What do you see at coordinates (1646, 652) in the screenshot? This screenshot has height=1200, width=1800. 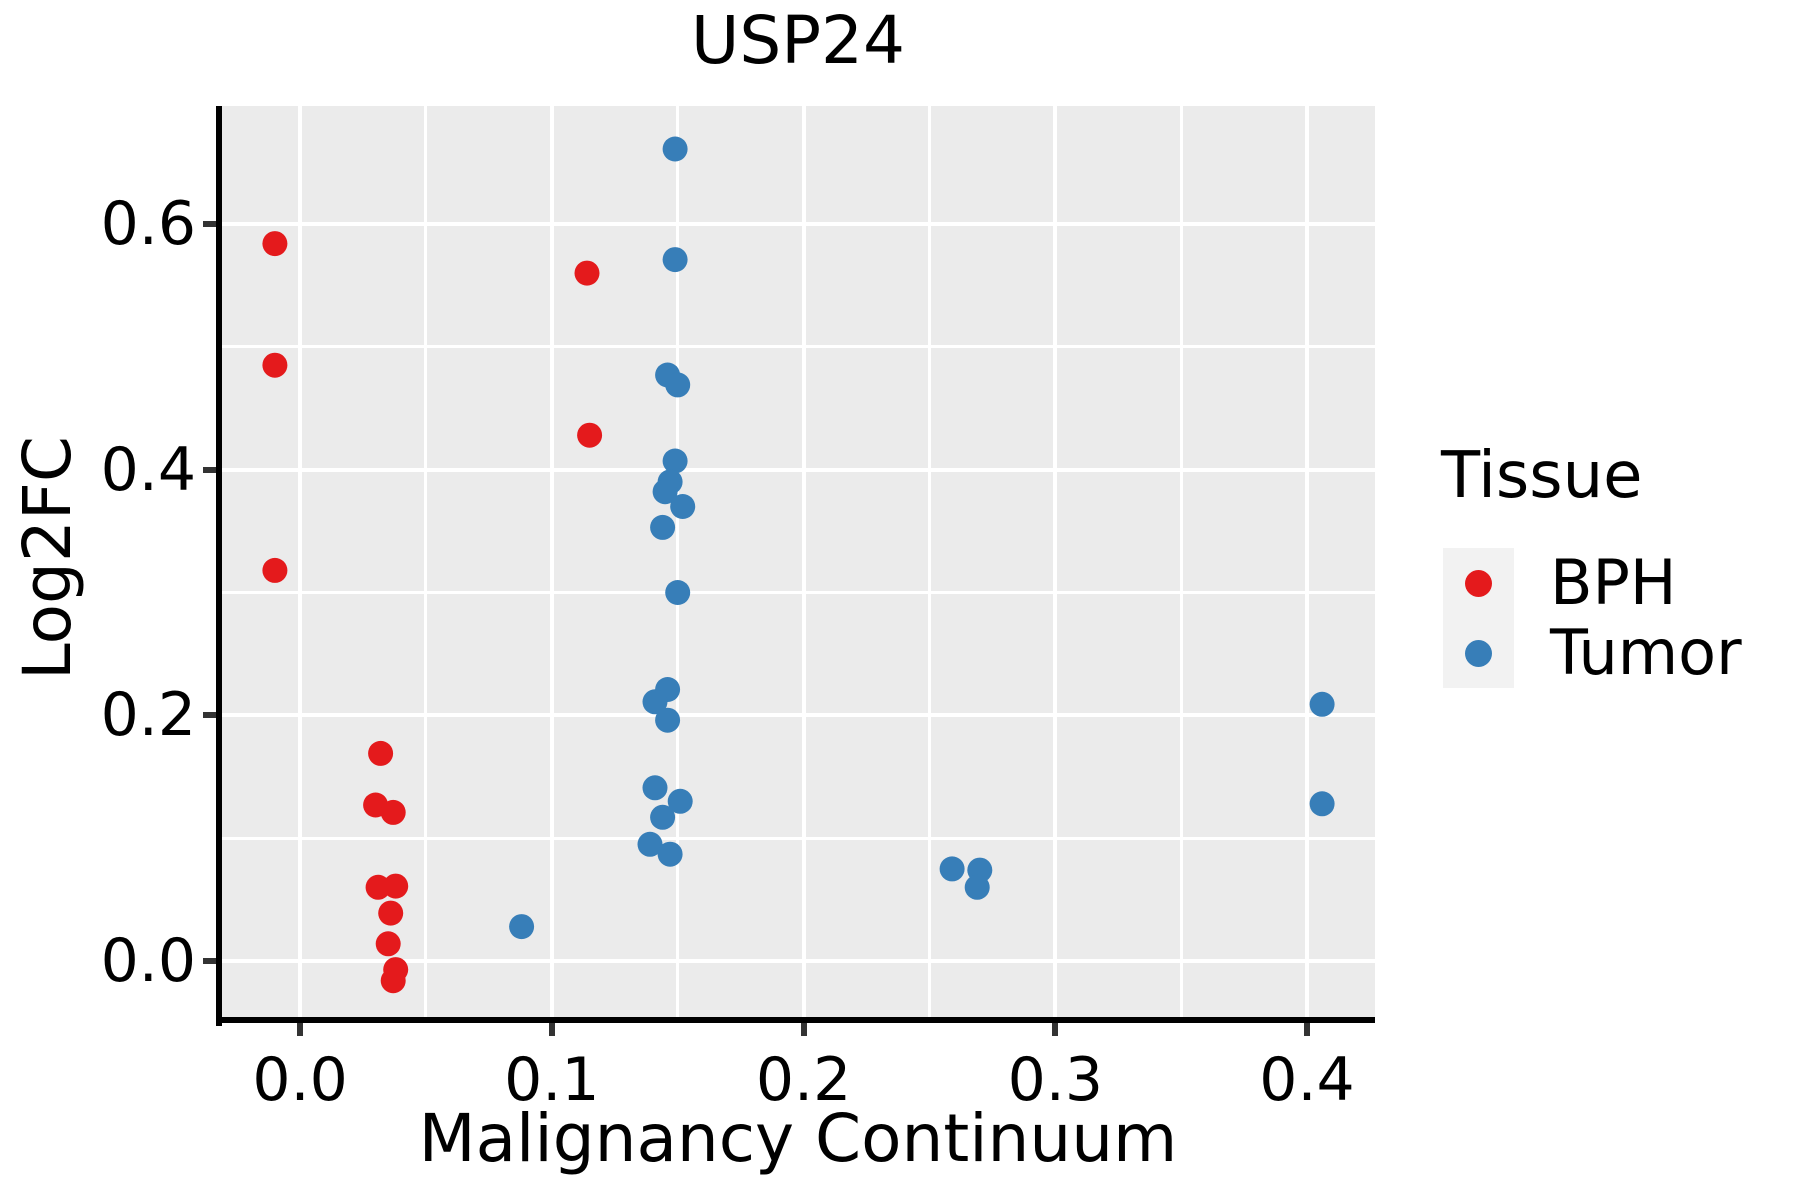 I see `legend-label-tumor: Tumor` at bounding box center [1646, 652].